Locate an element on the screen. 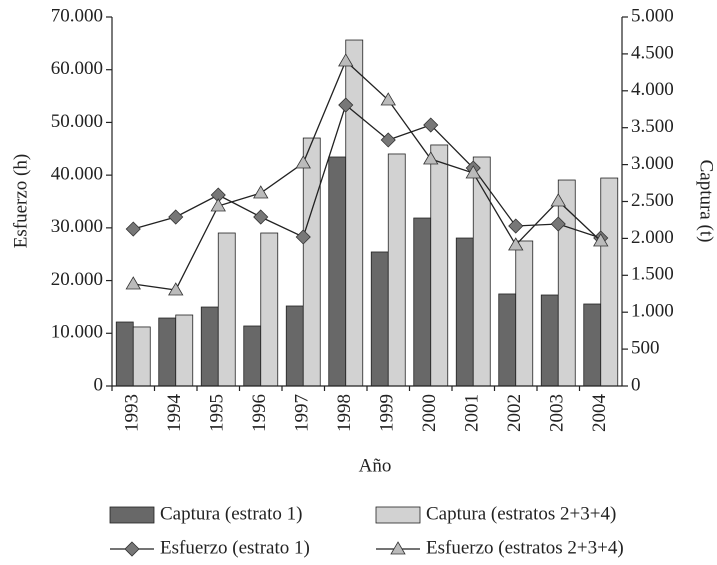  y-tick-label: 40.000 is located at coordinates (77, 174).